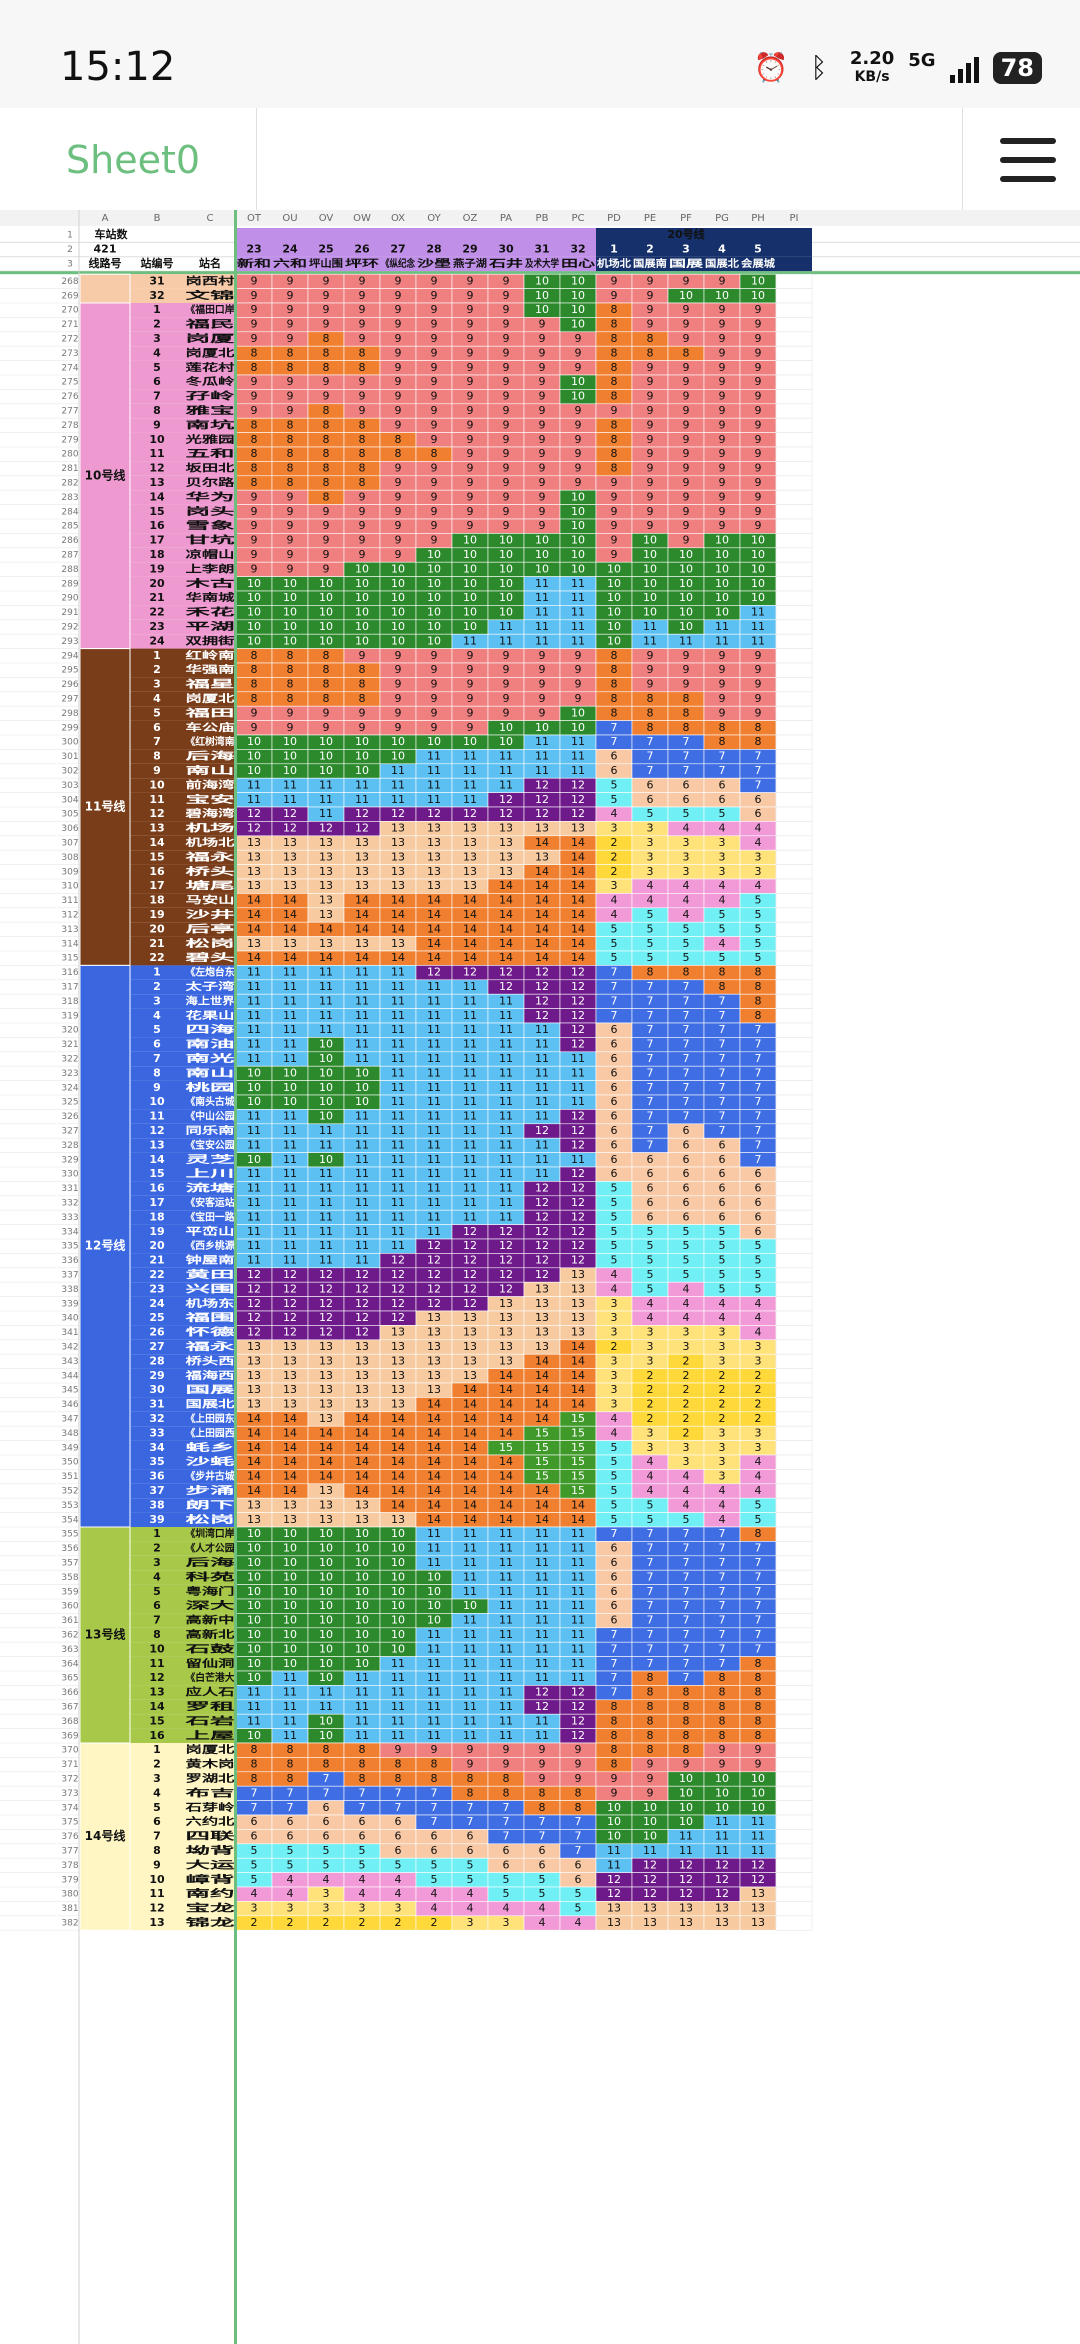 Image resolution: width=1080 pixels, height=2344 pixels. I want to click on menu-icon, so click(1028, 160).